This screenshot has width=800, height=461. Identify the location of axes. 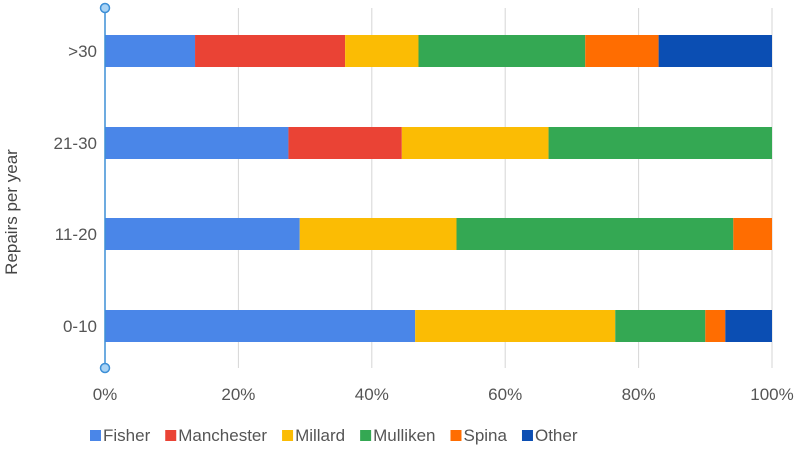
(105, 188).